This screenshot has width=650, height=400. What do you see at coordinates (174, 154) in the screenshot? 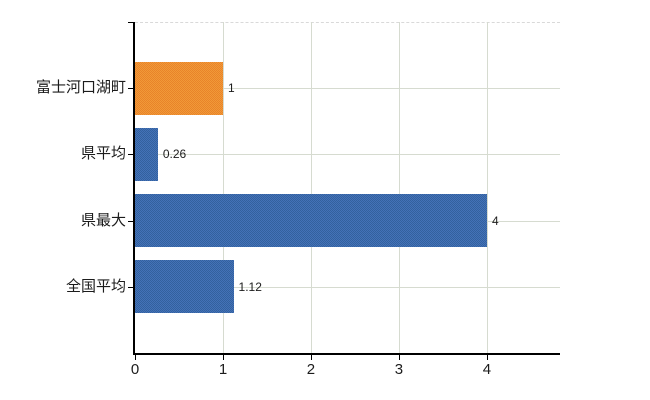
I see `bar-value-label: 0.26` at bounding box center [174, 154].